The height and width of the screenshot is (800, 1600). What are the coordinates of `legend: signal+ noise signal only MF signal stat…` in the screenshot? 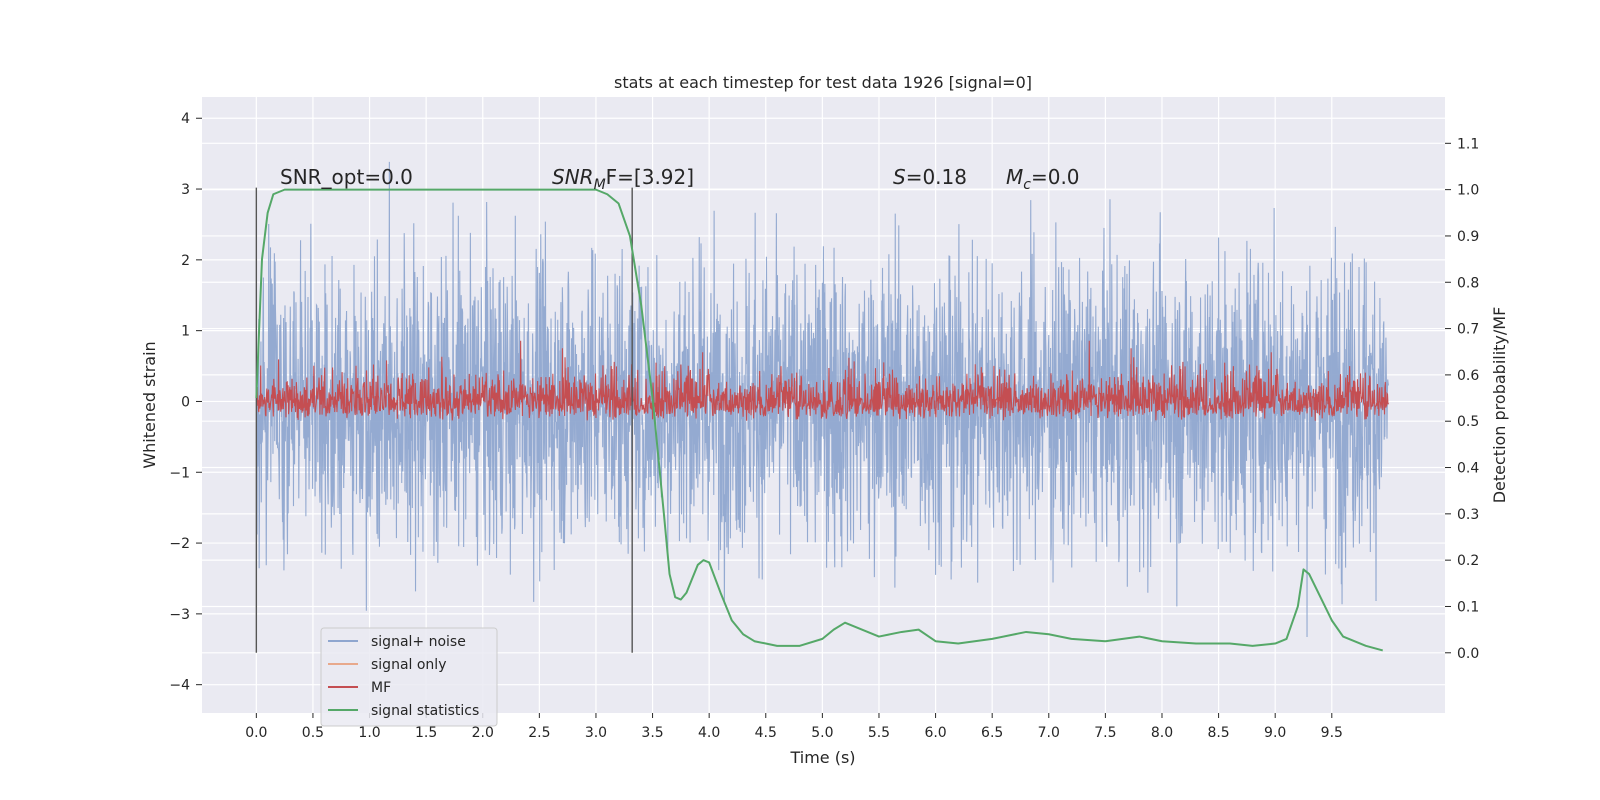 It's located at (409, 677).